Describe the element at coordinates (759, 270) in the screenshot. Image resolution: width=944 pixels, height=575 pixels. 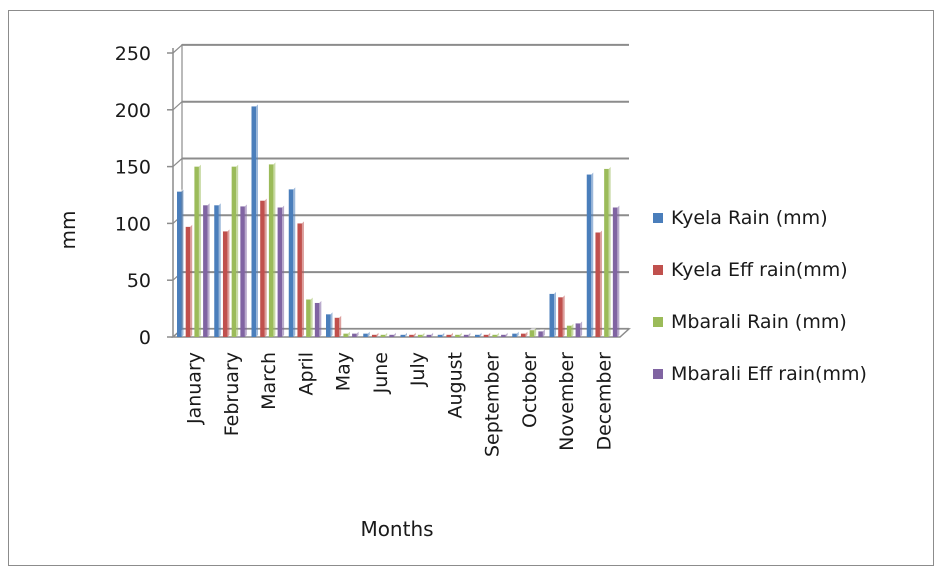
I see `legend-label: Kyela Eff rain(mm)` at that location.